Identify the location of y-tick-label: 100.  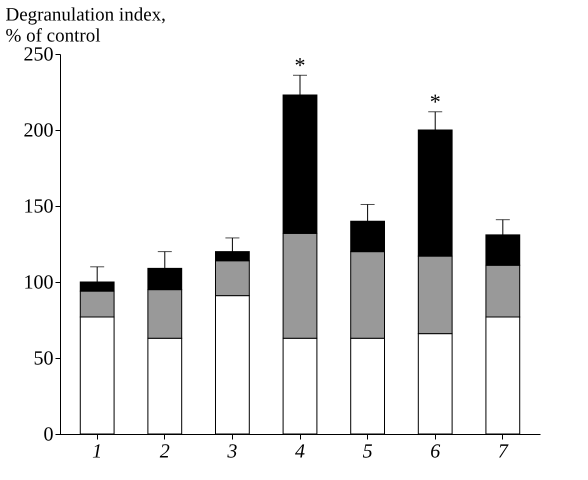
(39, 283).